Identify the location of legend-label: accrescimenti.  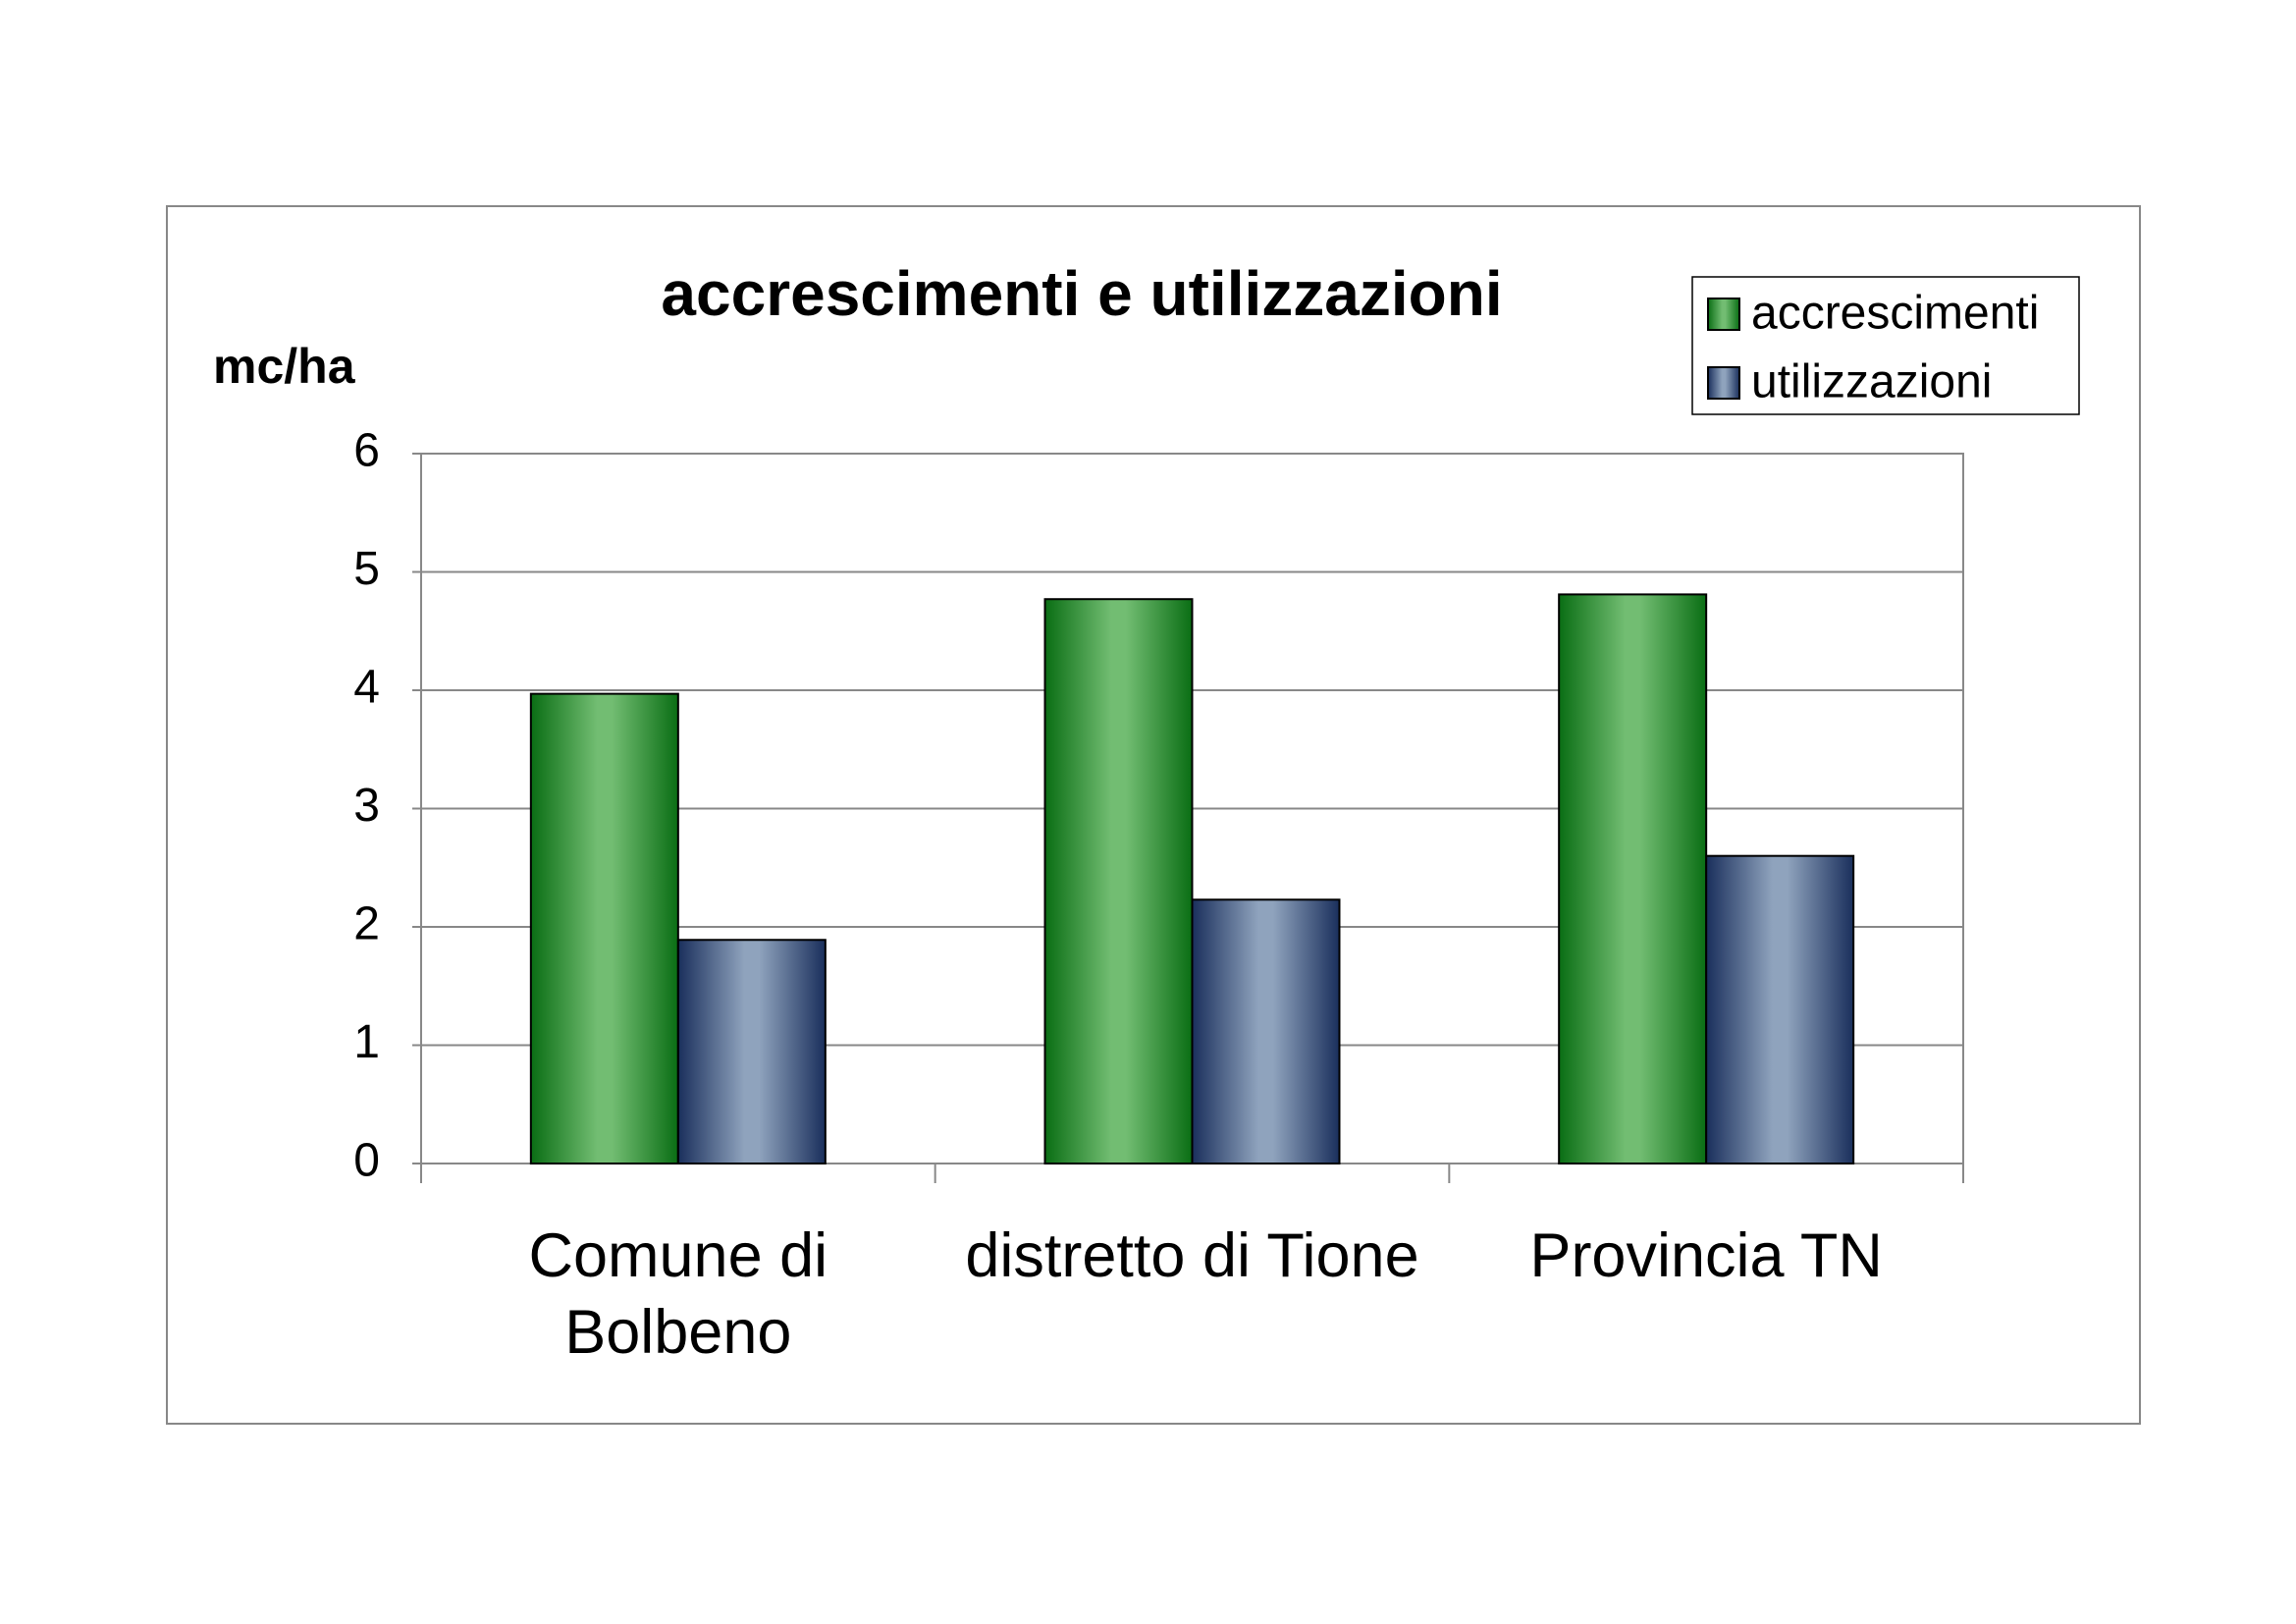
(1895, 314).